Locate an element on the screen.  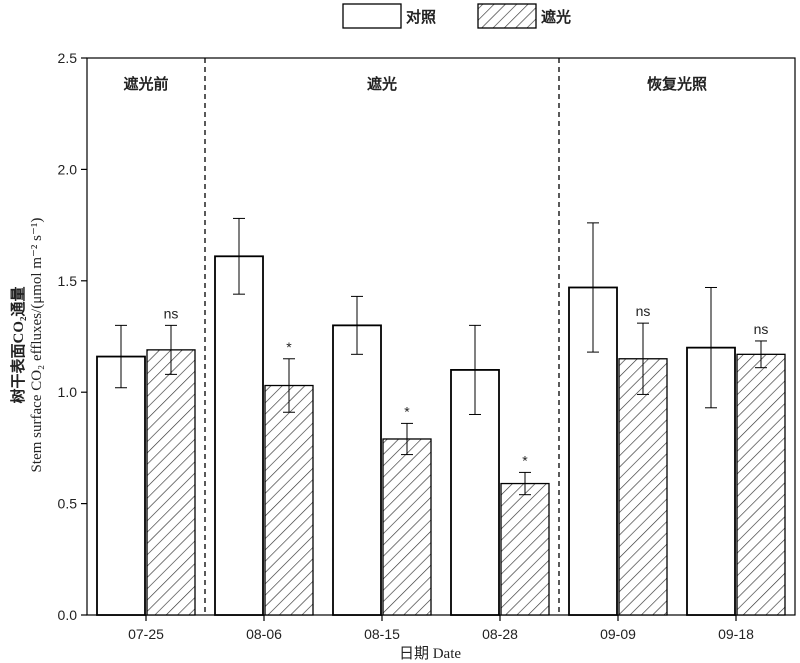
x-axis: 07-25 08-06 08-15 08-28 09-09 09-18 is located at coordinates (441, 628).